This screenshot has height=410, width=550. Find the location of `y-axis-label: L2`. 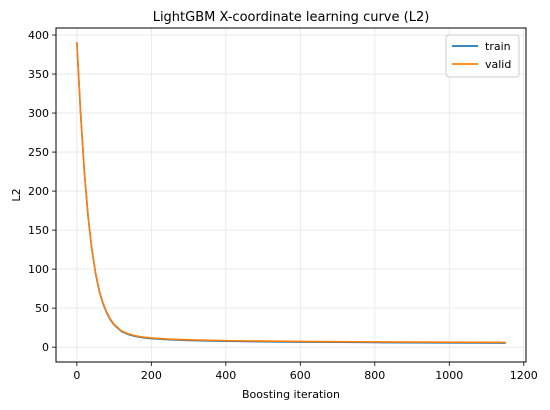

y-axis-label: L2 is located at coordinates (16, 194).